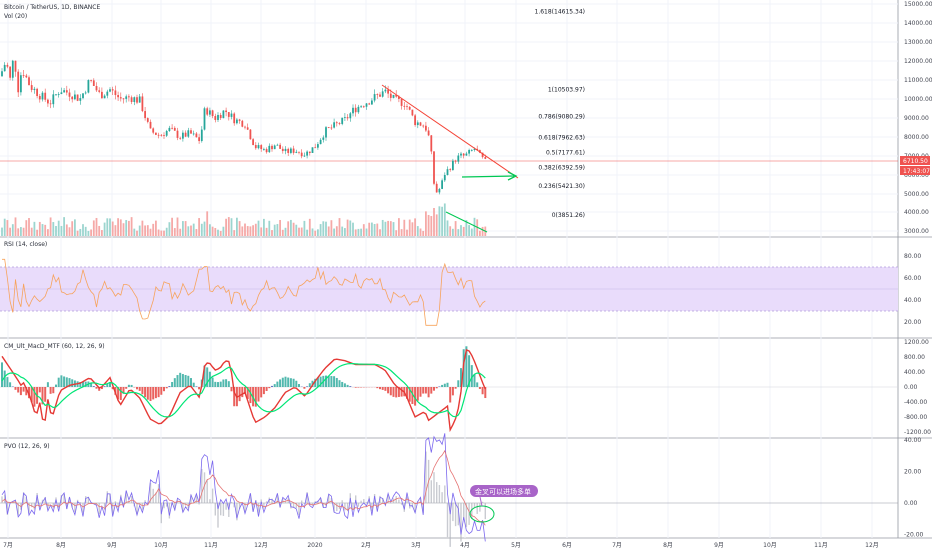 The image size is (932, 550). I want to click on fib-level-label: 0(3851.26), so click(568, 215).